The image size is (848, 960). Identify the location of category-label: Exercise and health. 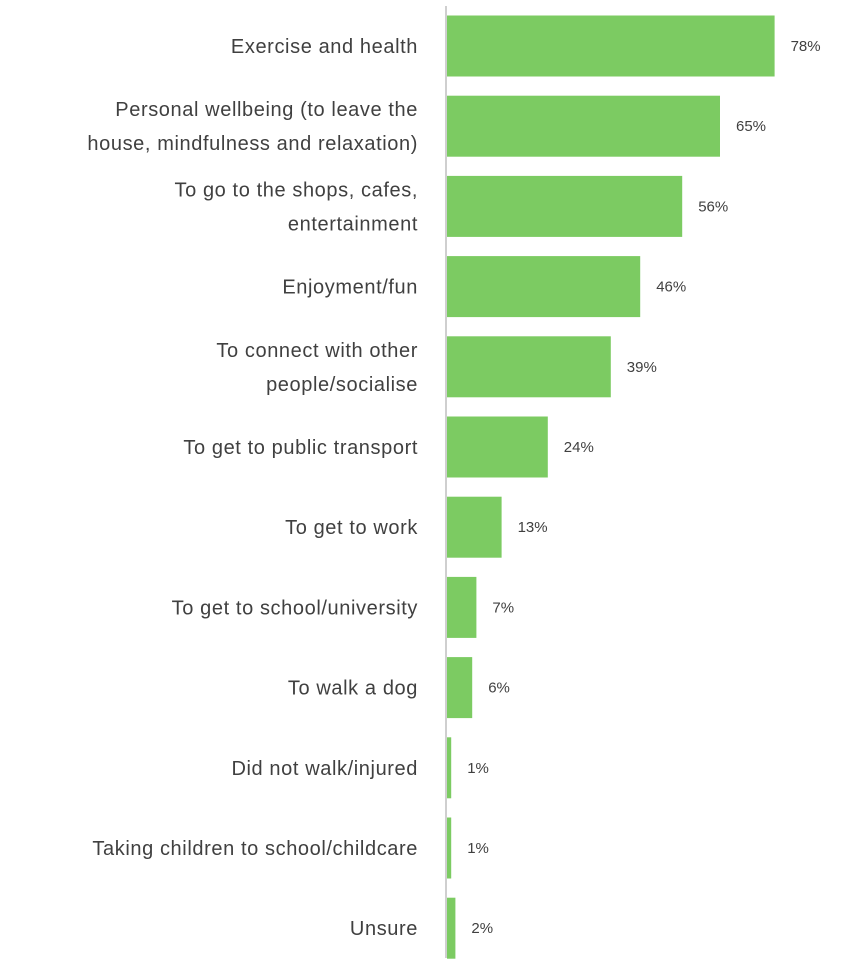
(324, 47).